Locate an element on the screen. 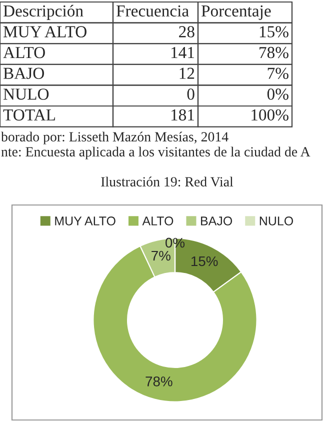 This screenshot has width=333, height=426. text: 0 is located at coordinates (190, 94).